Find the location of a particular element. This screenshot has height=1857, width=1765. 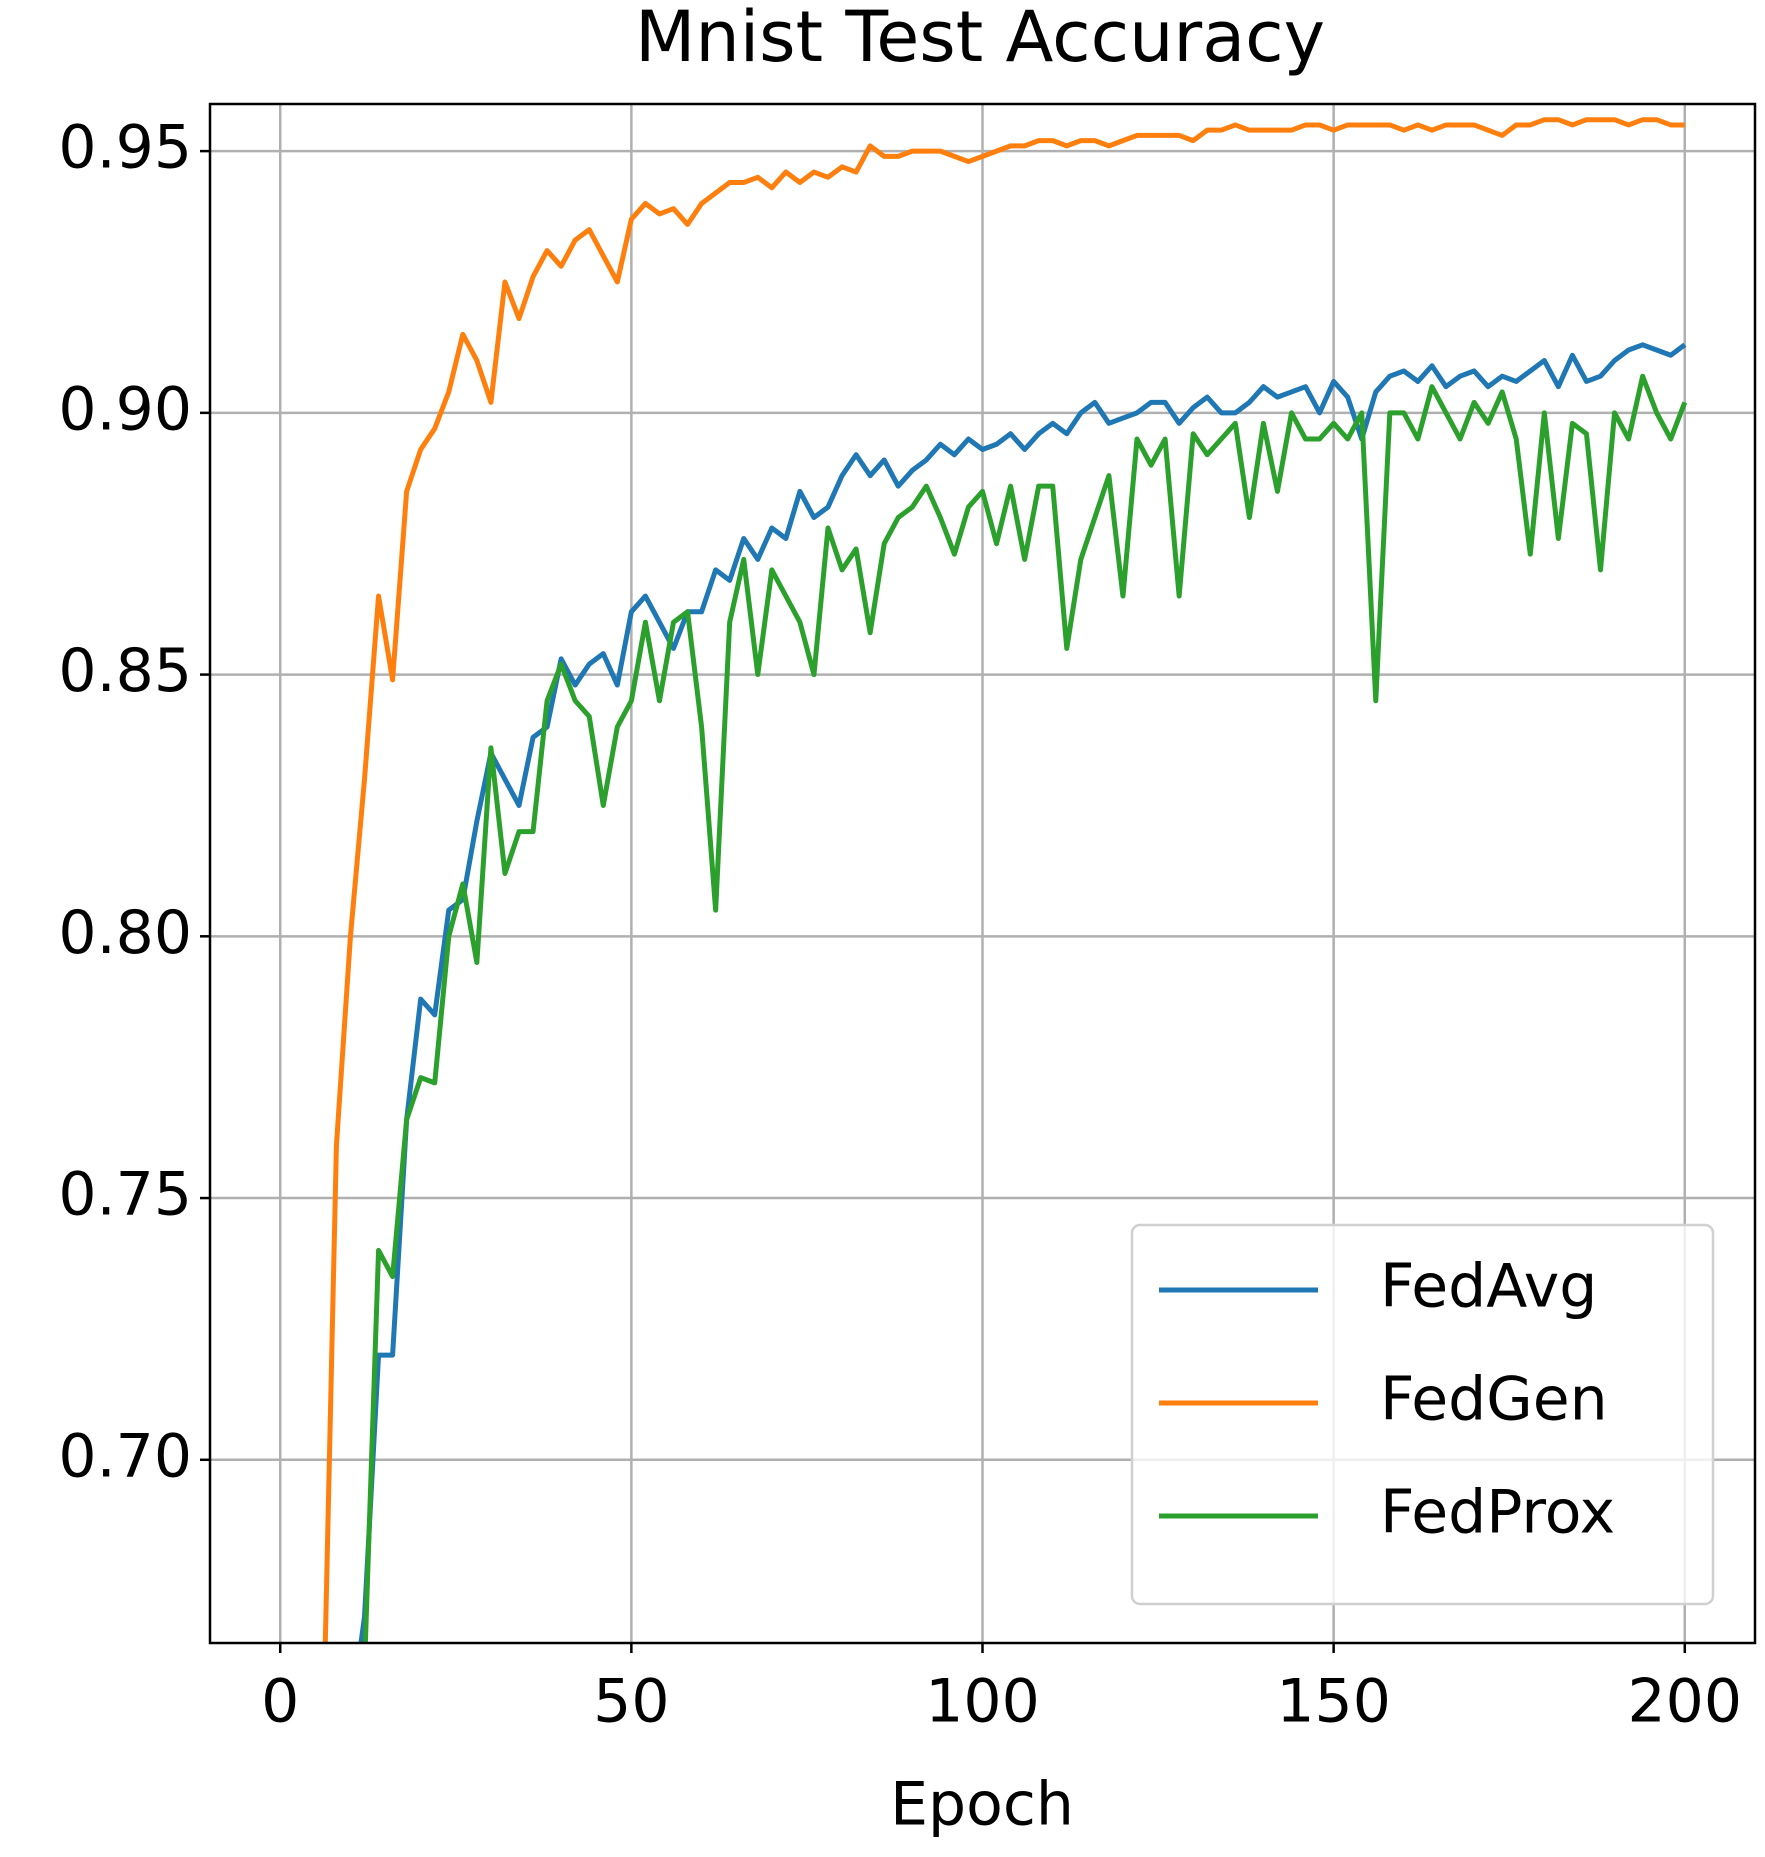

legend-label: FedGen is located at coordinates (1494, 1400).